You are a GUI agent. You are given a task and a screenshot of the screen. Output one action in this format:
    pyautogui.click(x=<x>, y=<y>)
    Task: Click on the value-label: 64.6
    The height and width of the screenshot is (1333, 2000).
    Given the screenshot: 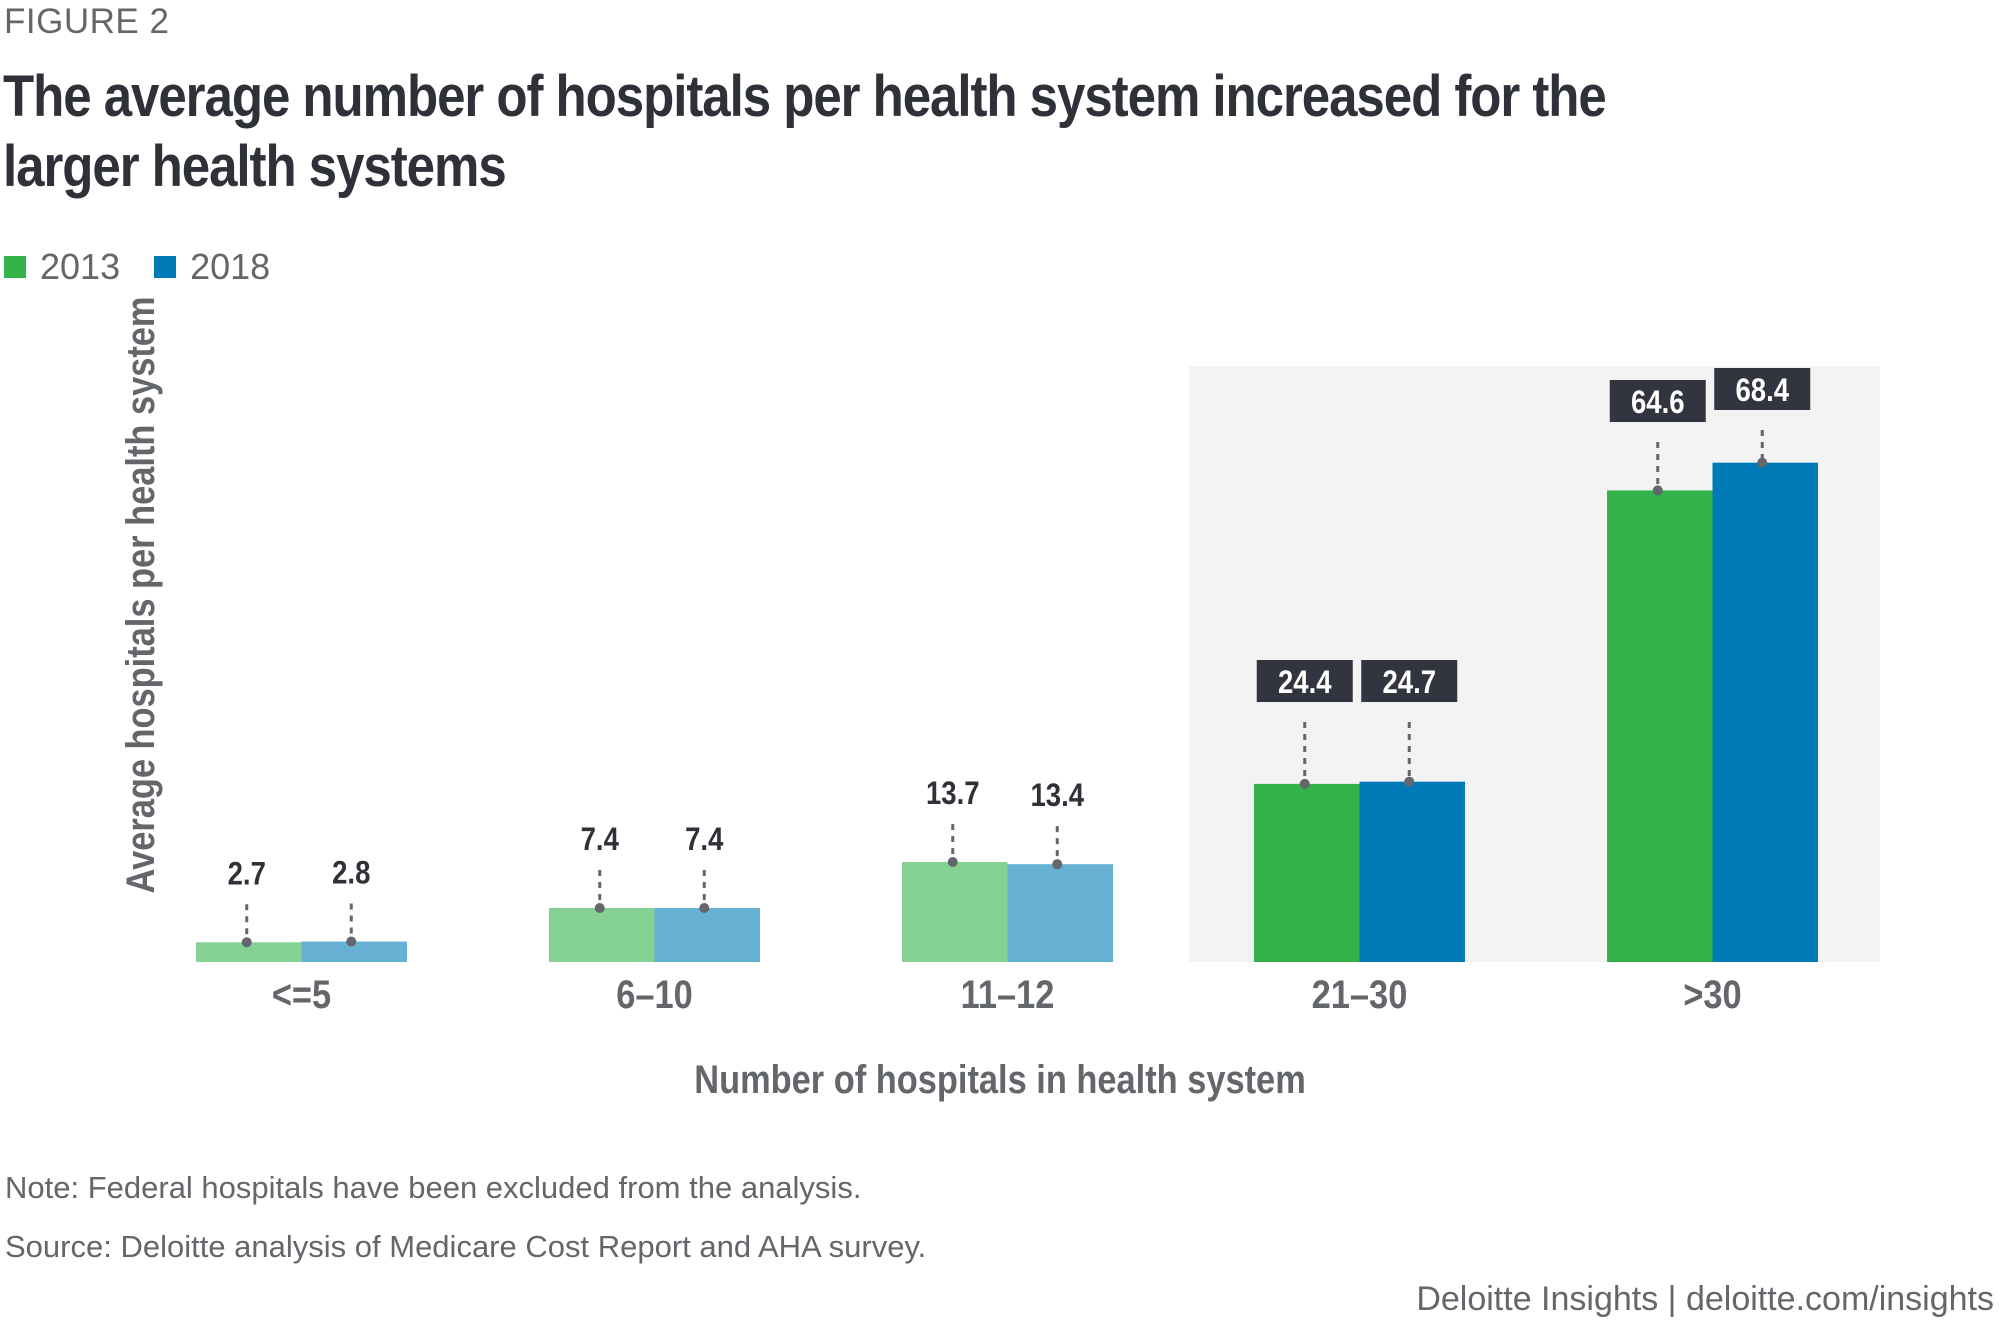 What is the action you would take?
    pyautogui.click(x=1658, y=402)
    